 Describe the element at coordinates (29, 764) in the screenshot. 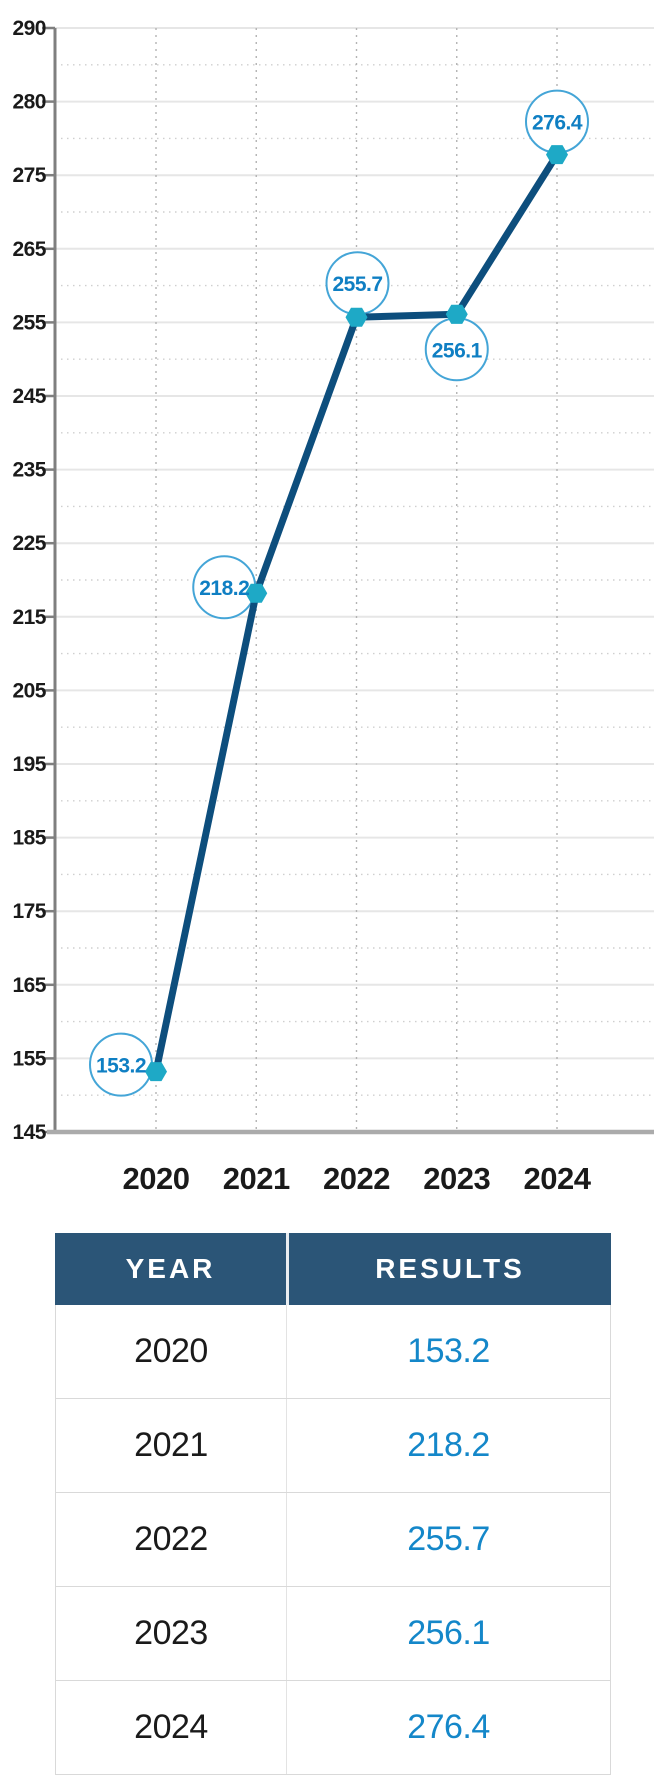

I see `y-tick-label: 195` at that location.